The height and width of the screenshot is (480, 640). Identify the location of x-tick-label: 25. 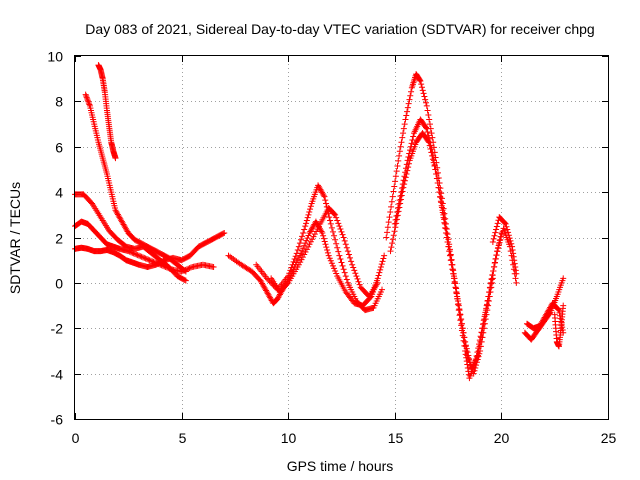
(609, 438).